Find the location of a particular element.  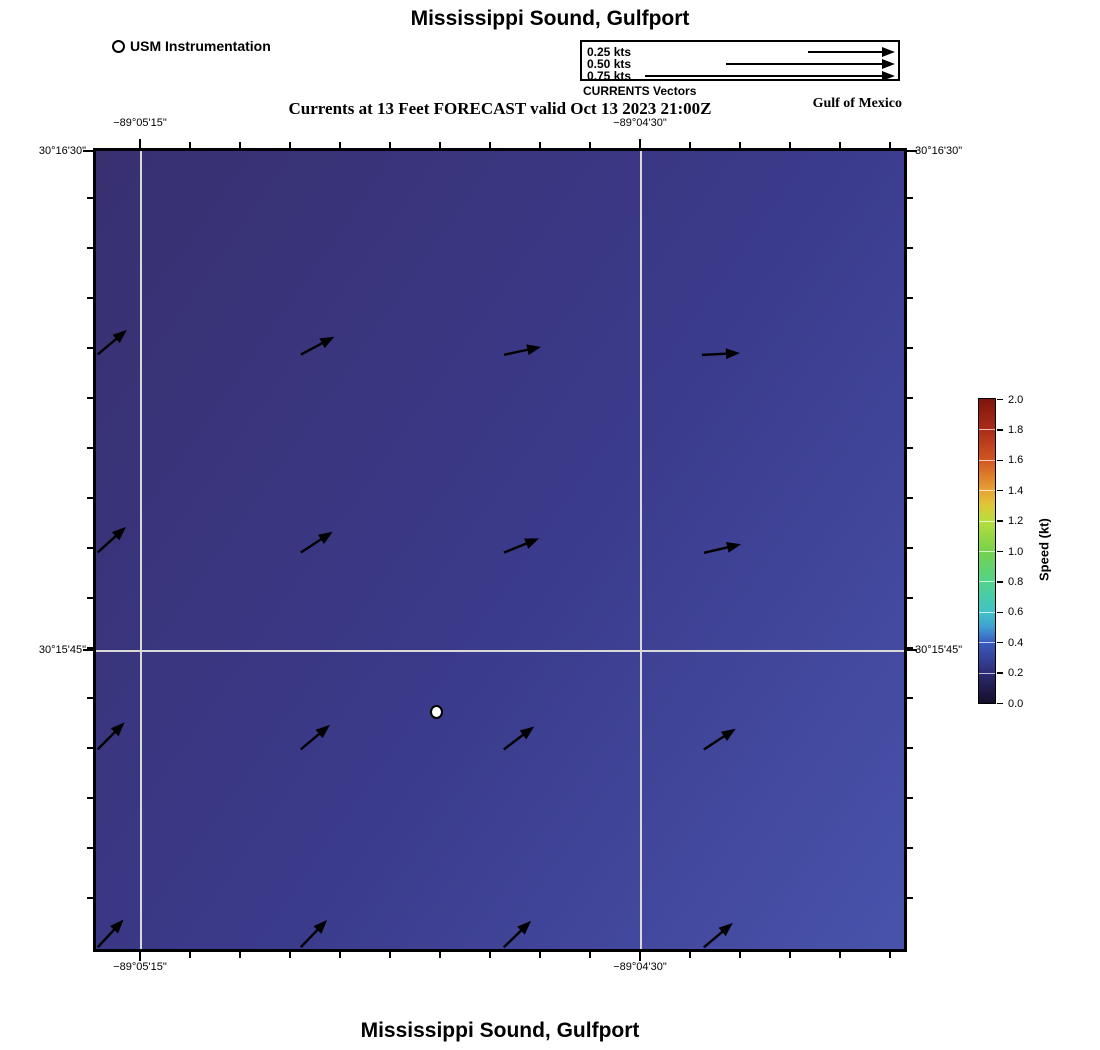

vector-legend-row: 0.75 kts is located at coordinates (740, 76).